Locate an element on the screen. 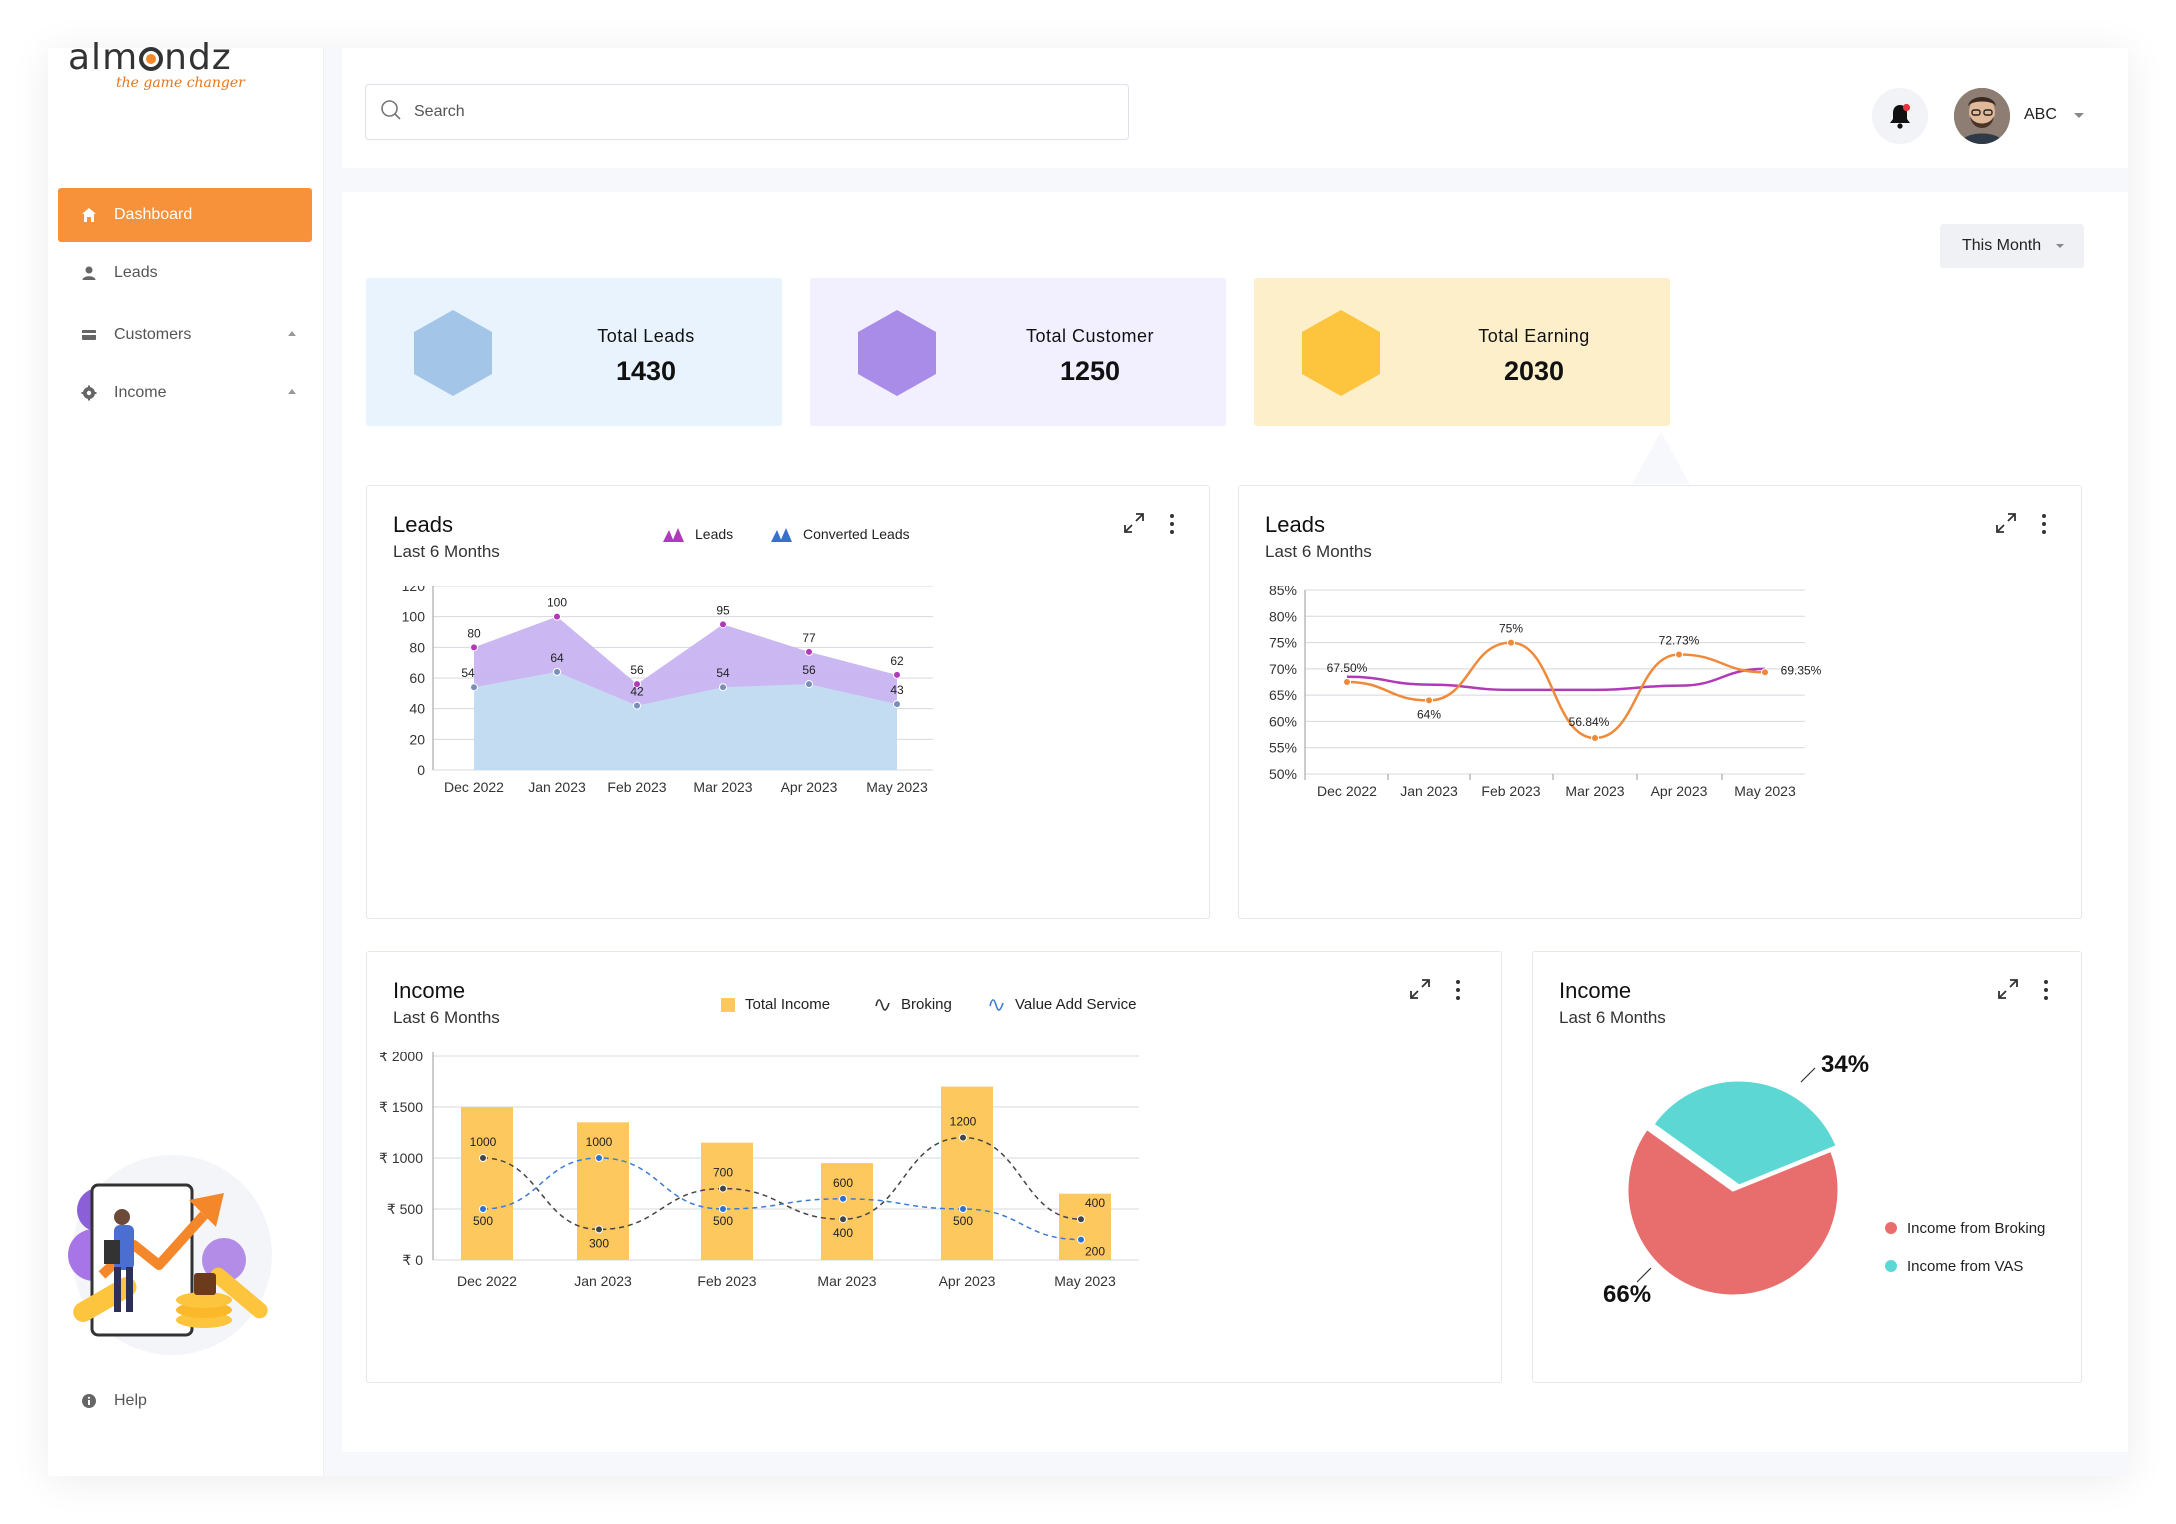  y-tick-label: 120 is located at coordinates (414, 590).